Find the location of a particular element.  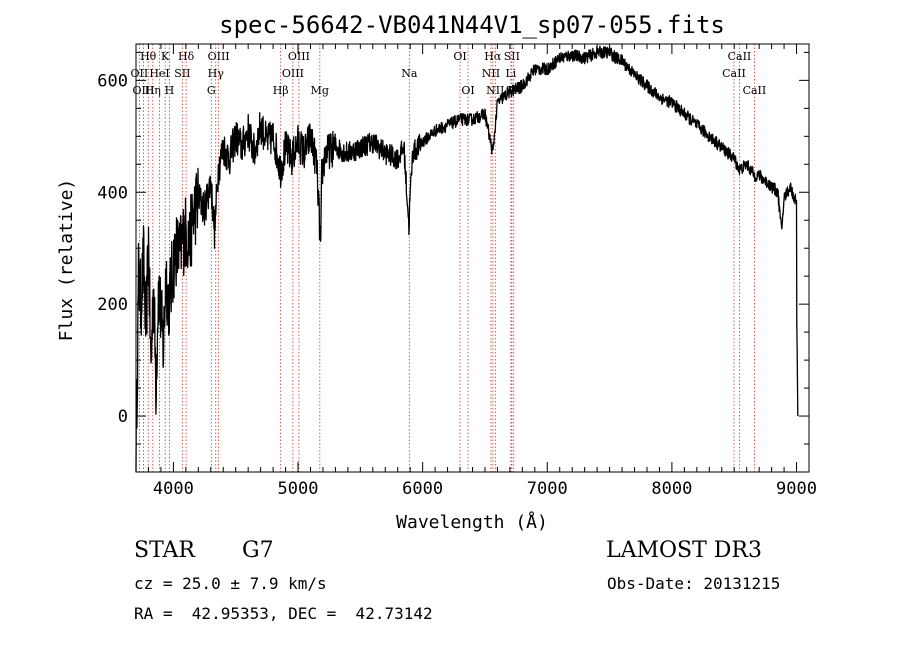

survey-name: LAMOST DR3 is located at coordinates (684, 550).